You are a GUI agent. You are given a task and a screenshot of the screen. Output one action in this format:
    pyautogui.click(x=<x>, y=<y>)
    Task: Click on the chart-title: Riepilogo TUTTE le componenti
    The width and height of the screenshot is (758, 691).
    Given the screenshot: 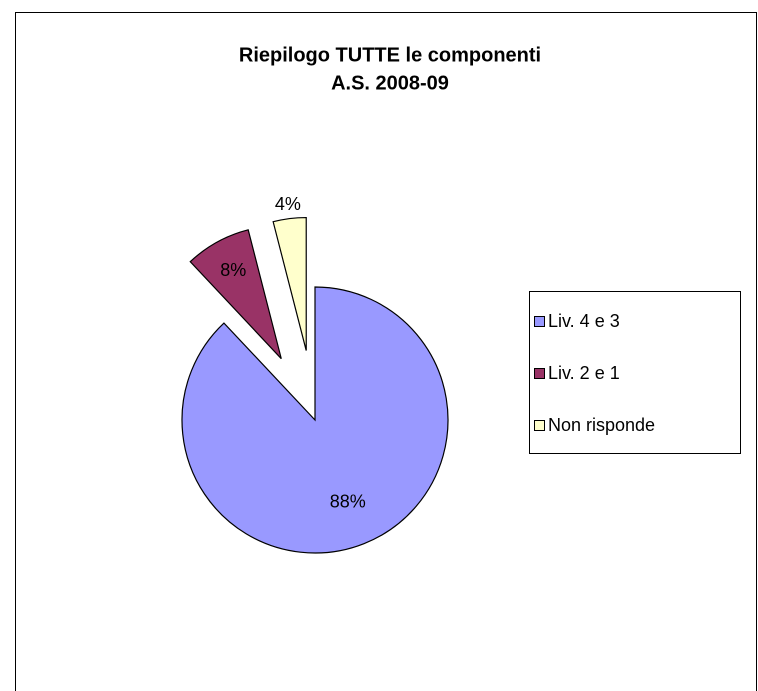 What is the action you would take?
    pyautogui.click(x=390, y=55)
    